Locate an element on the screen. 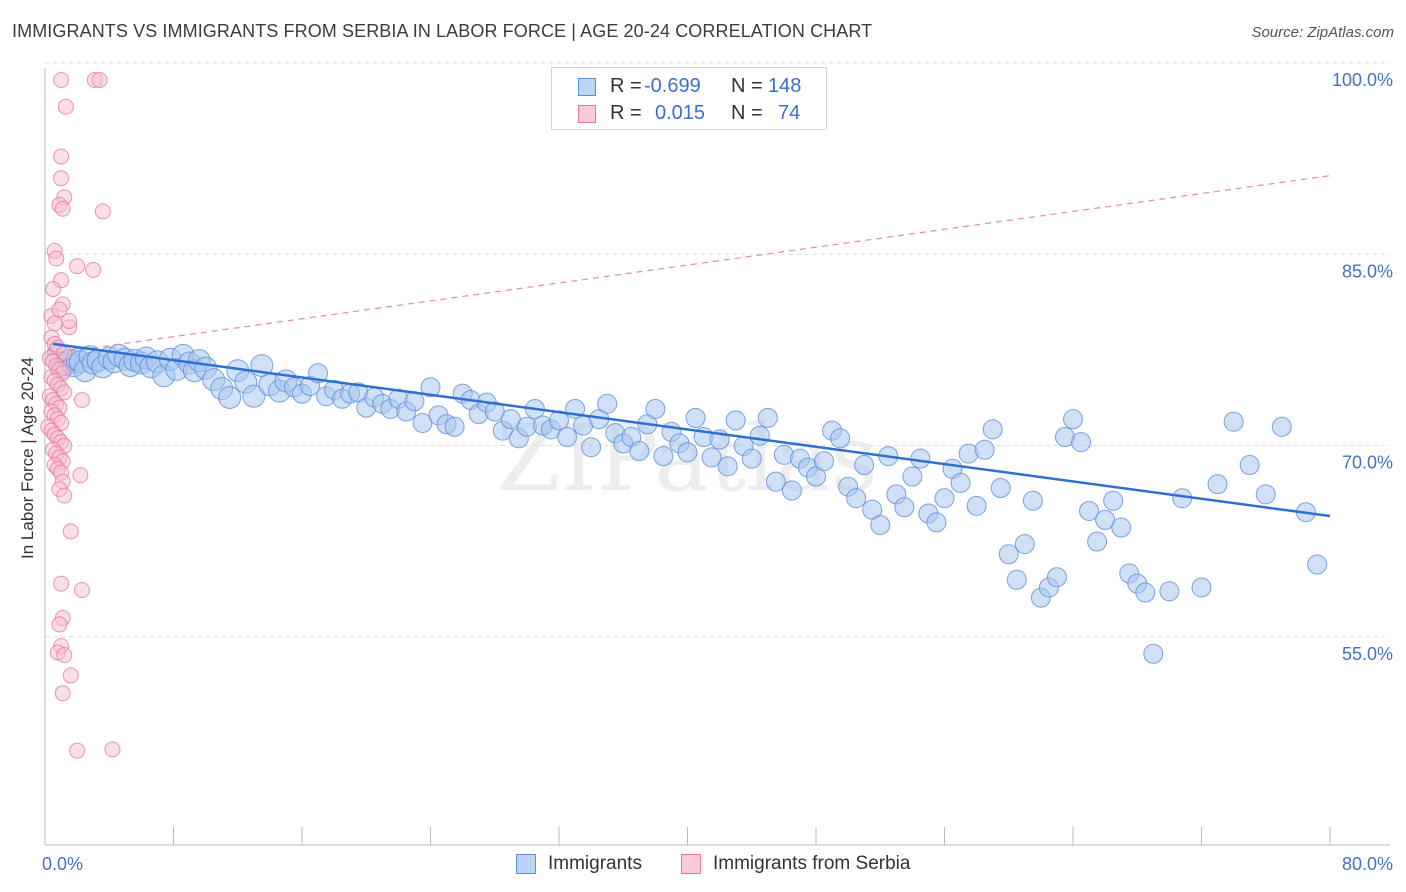 The width and height of the screenshot is (1406, 892). n-value: 74 is located at coordinates (789, 113).